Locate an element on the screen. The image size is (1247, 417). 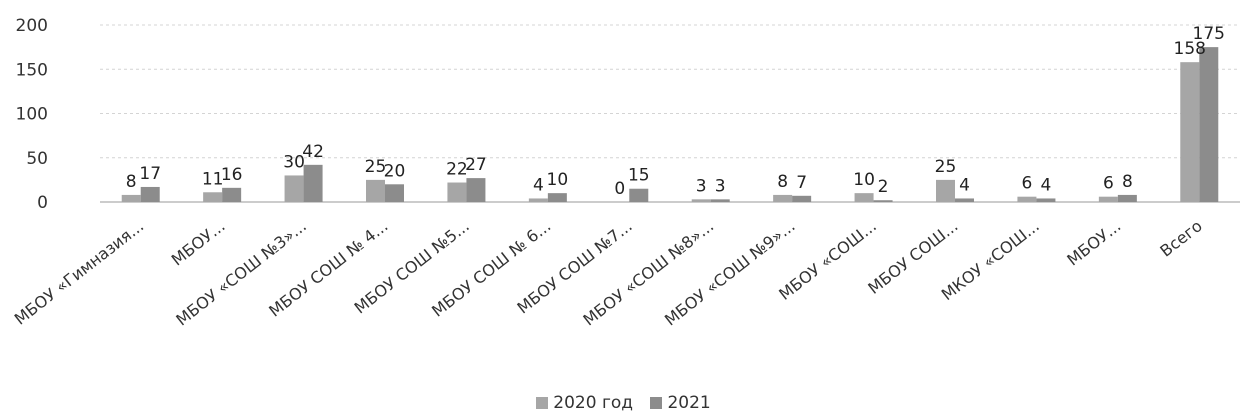
data-label-2021: 27 is located at coordinates (476, 165).